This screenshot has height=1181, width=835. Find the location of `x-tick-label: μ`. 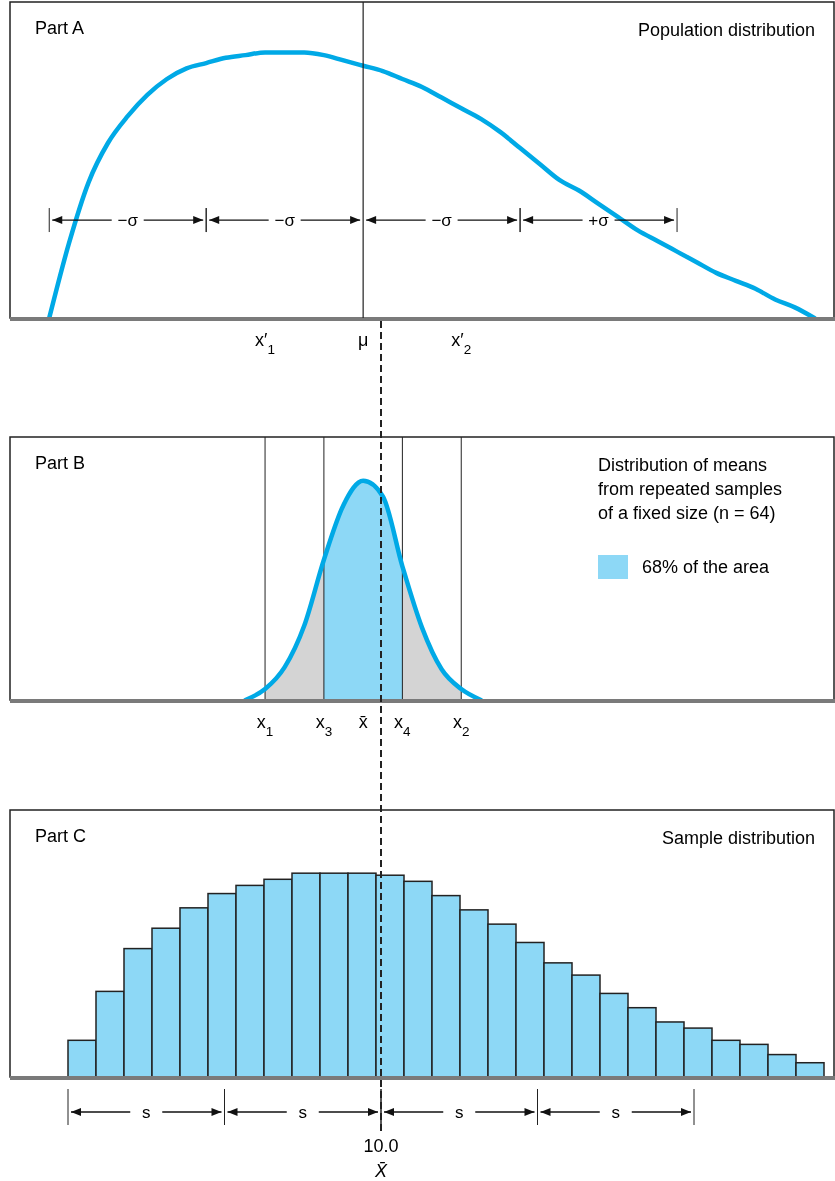

x-tick-label: μ is located at coordinates (363, 340).